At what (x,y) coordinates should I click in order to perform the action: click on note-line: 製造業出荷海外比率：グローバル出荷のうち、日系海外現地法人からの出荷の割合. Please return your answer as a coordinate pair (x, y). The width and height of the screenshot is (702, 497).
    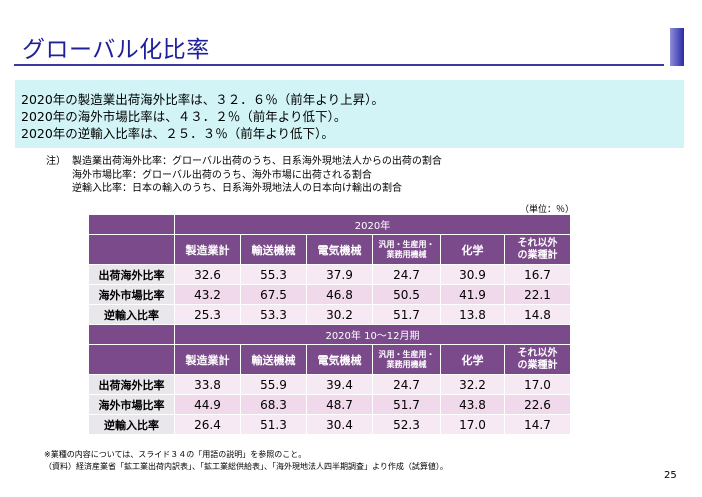
    Looking at the image, I should click on (257, 161).